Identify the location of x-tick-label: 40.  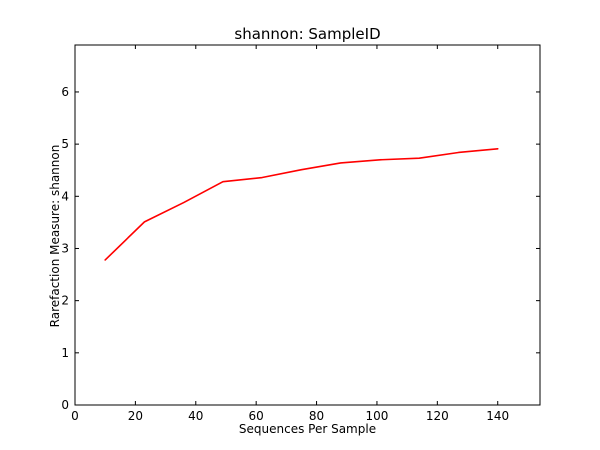
(195, 416).